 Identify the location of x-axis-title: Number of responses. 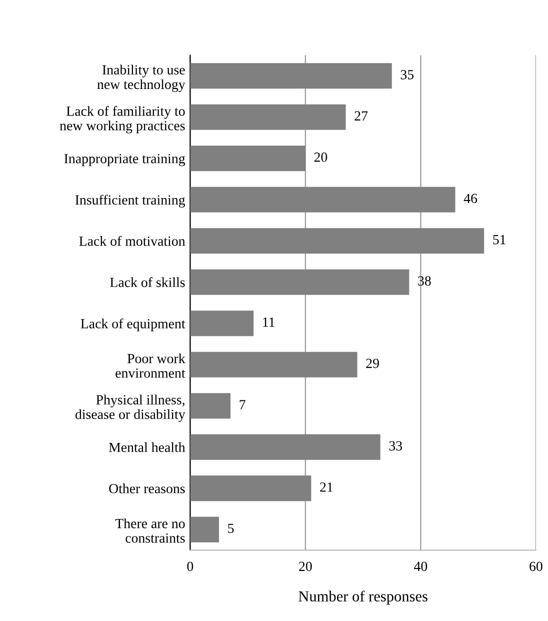
(363, 597).